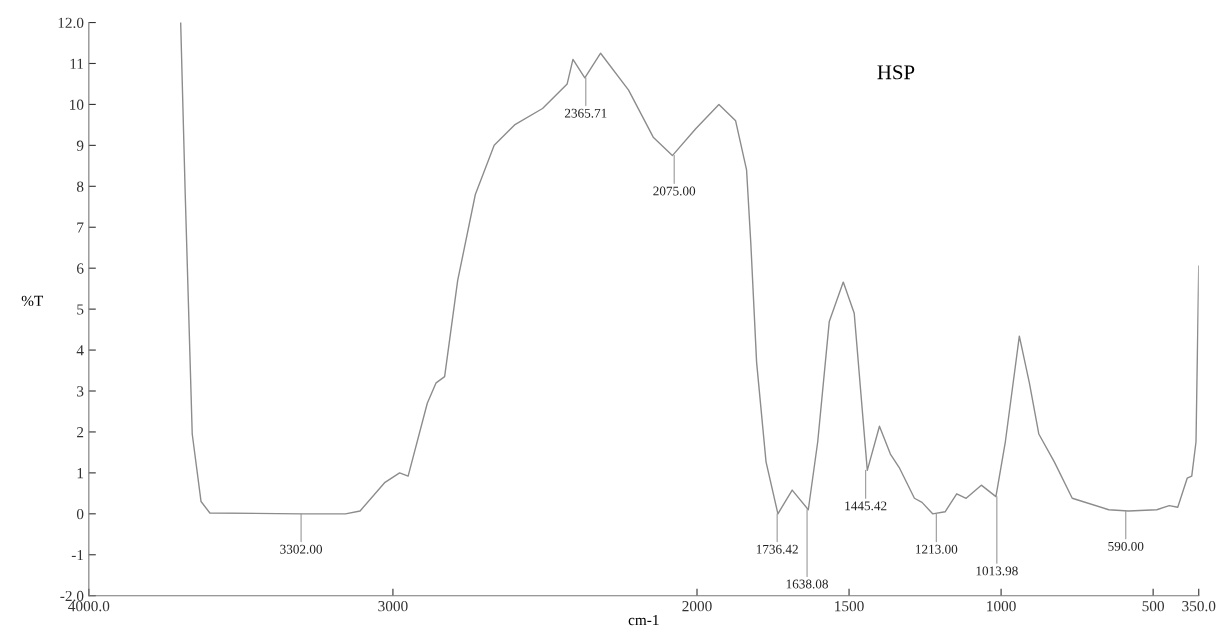 The image size is (1217, 644). I want to click on x-tick-label: 4000.0, so click(89, 606).